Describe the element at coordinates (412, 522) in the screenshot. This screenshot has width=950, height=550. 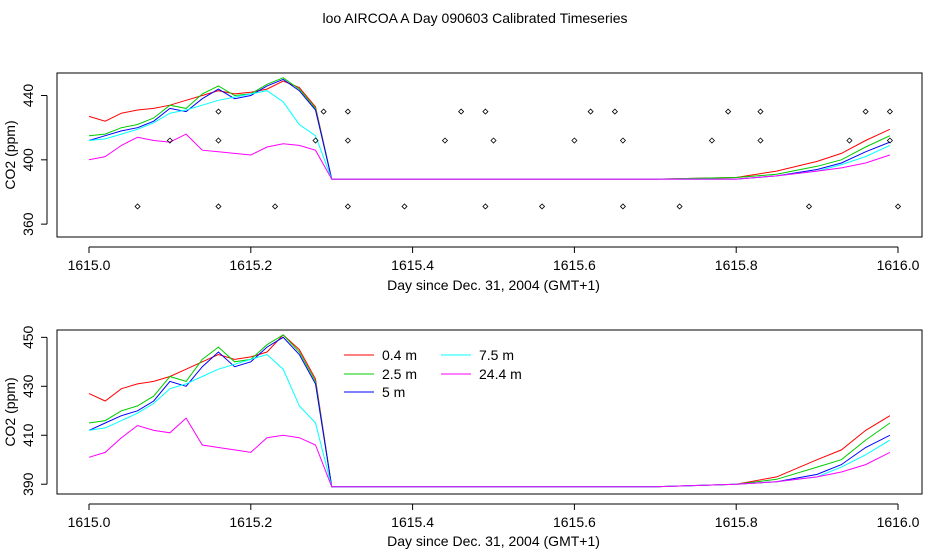
I see `x-tick-label-2-2: 1615.4` at that location.